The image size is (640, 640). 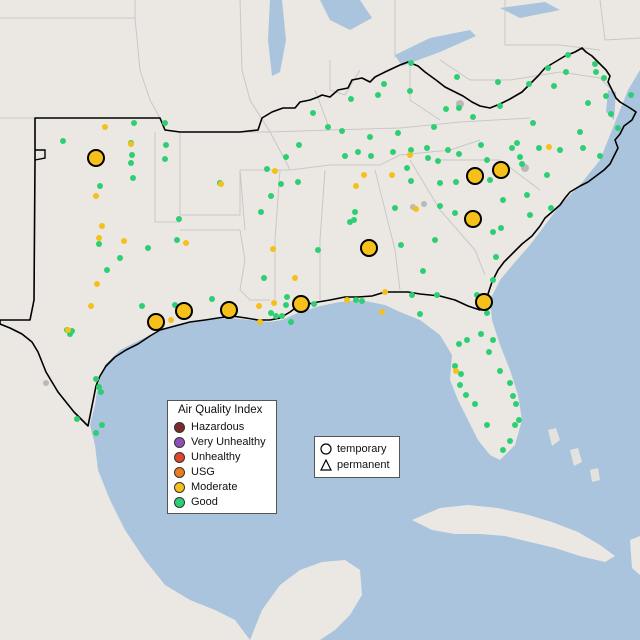 I want to click on legend-item-temporary: temporary, so click(x=353, y=449).